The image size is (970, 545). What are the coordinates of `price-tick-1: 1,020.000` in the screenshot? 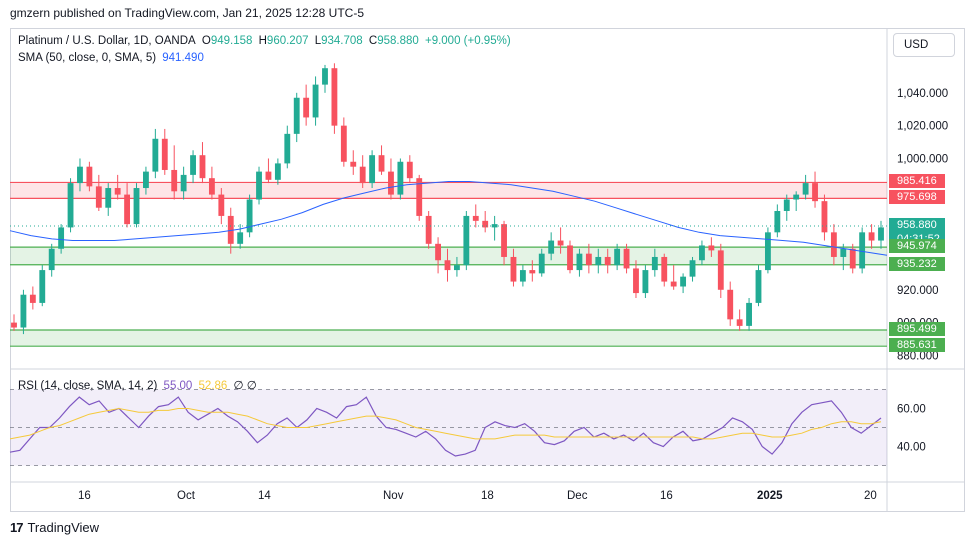 It's located at (922, 127).